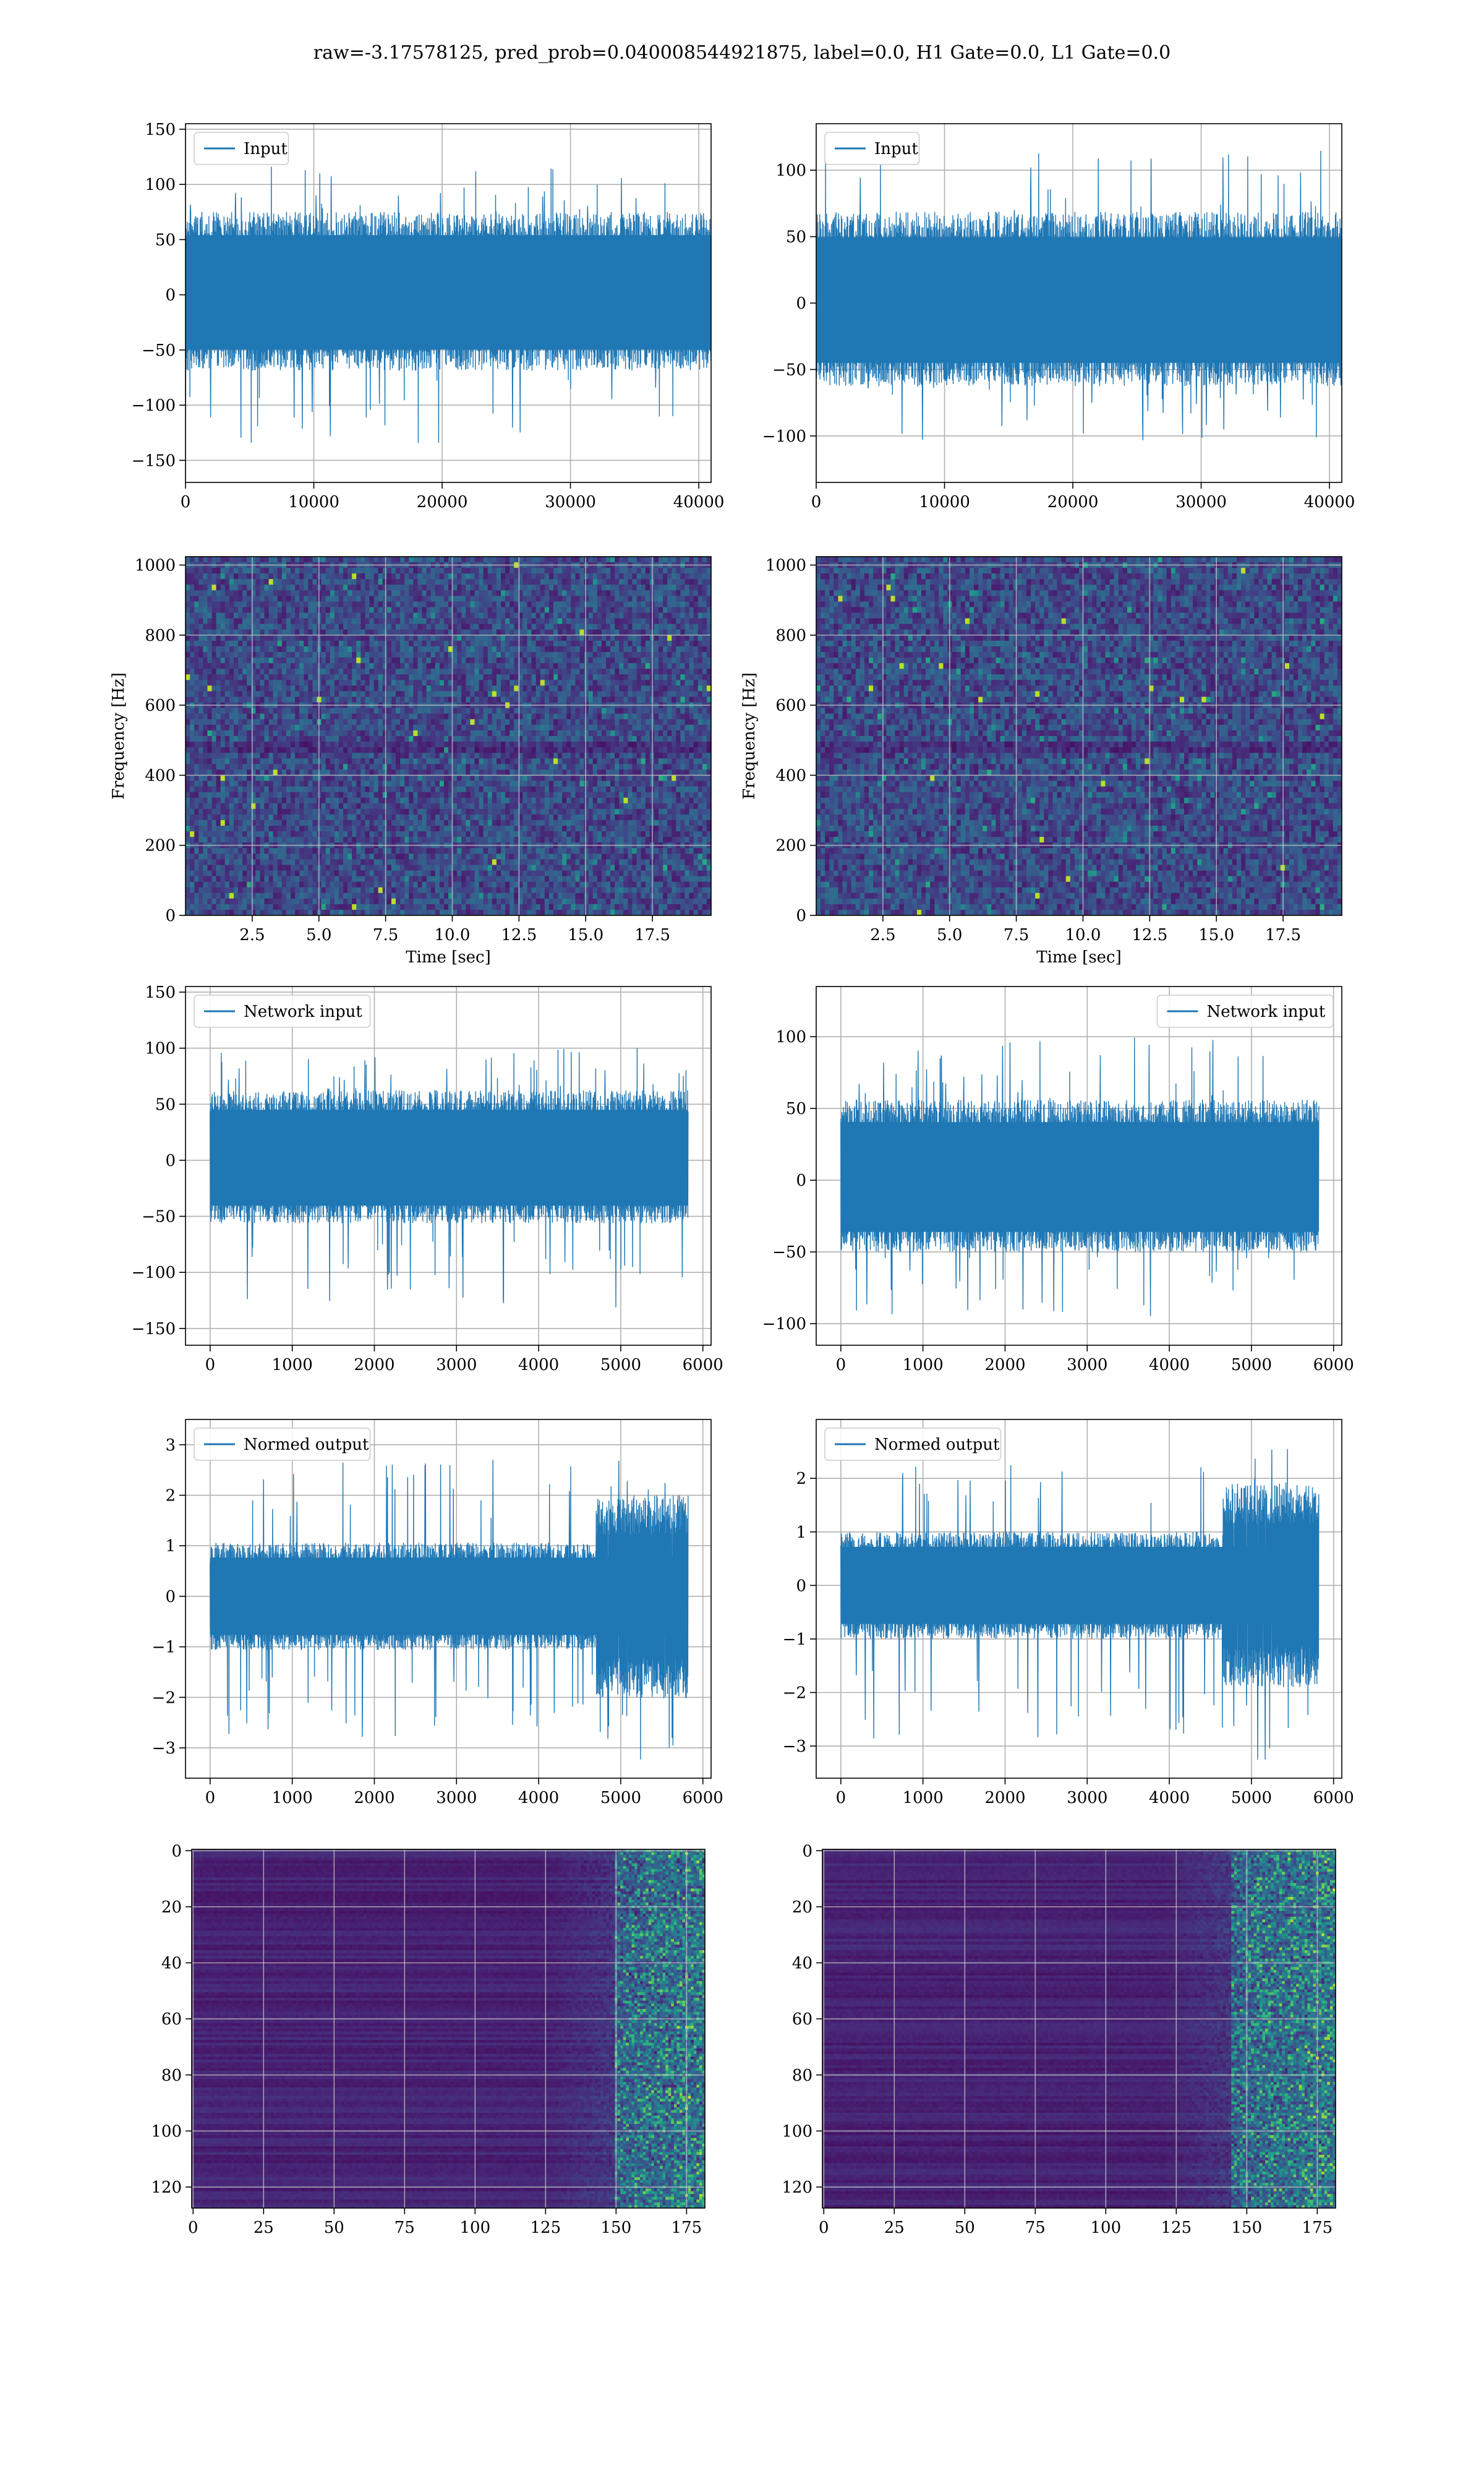  I want to click on y-tick-label: 150, so click(160, 992).